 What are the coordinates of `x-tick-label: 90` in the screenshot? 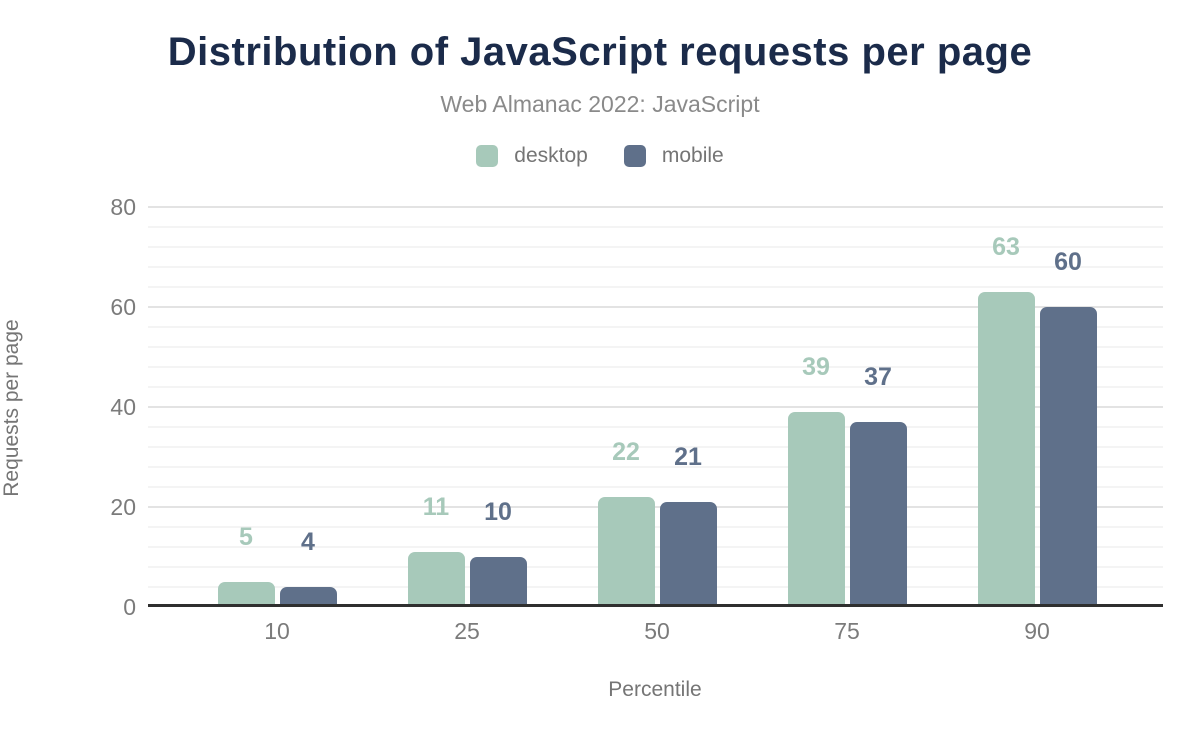 It's located at (1037, 631).